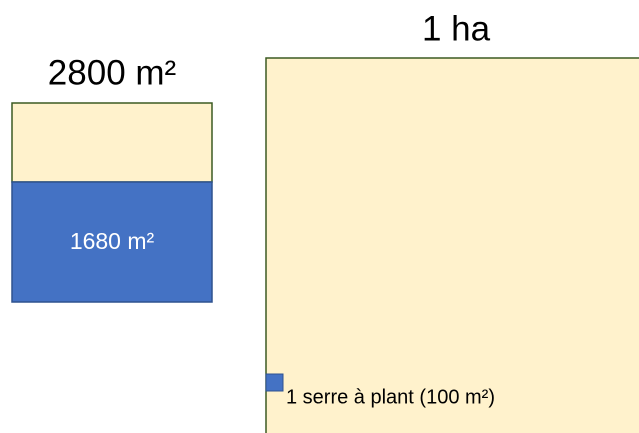 The height and width of the screenshot is (433, 639). Describe the element at coordinates (390, 397) in the screenshot. I see `greenhouse-label: 1 serre à plant (100 m²)` at that location.